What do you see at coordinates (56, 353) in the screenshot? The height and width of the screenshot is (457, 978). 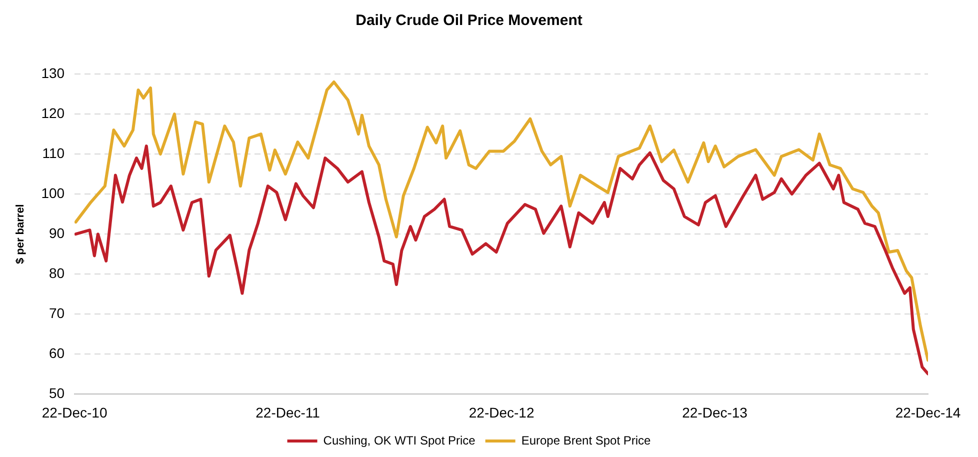 I see `y-tick-label: 60` at bounding box center [56, 353].